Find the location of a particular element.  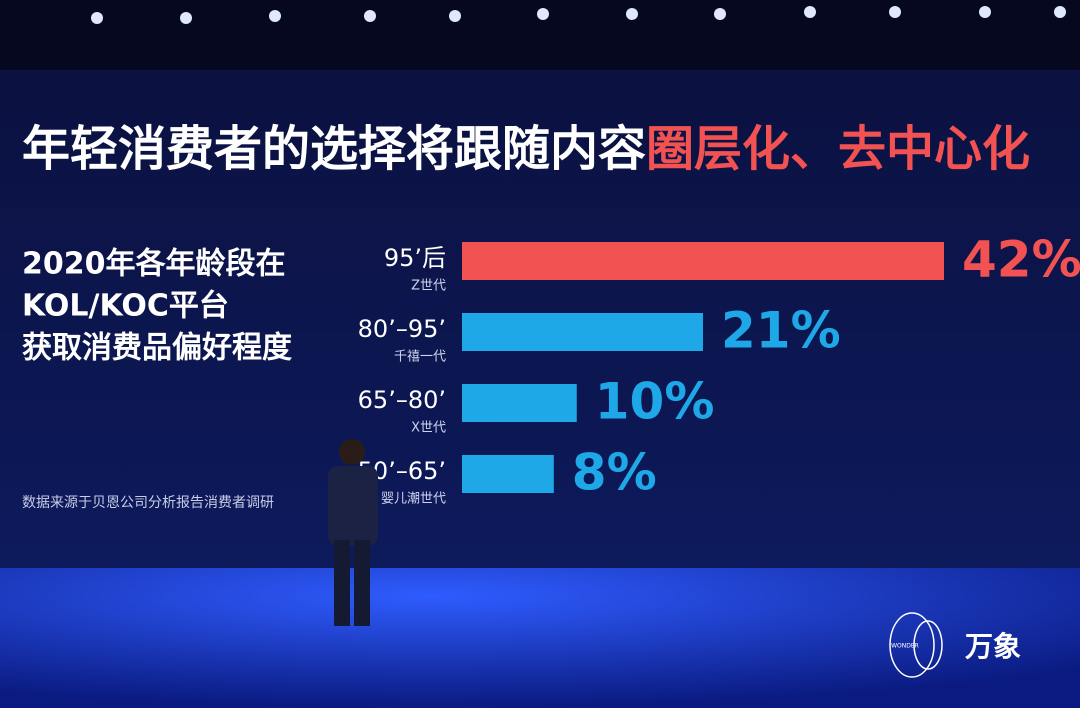

title-white: 年轻消费者的选择将跟随内容 is located at coordinates (334, 149).